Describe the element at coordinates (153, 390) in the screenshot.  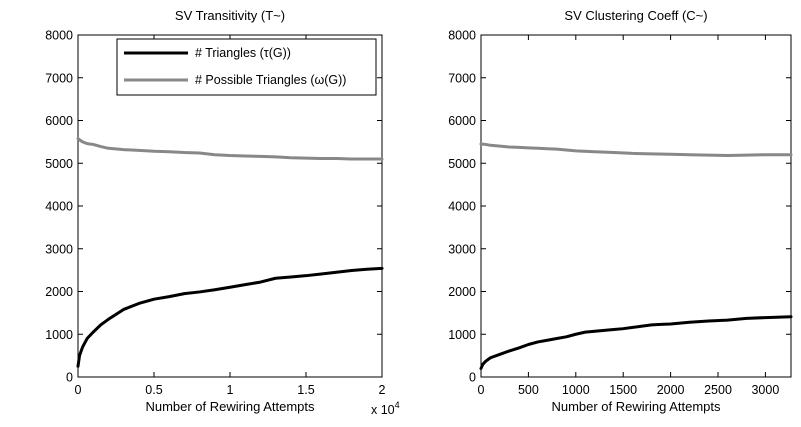
I see `x-tick-label: 0.5` at that location.